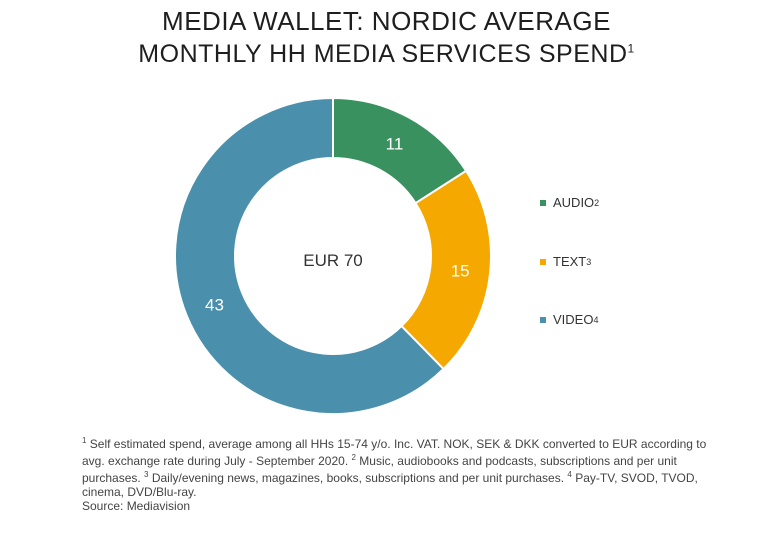 The width and height of the screenshot is (773, 536). I want to click on legend-sup-video: 4, so click(596, 319).